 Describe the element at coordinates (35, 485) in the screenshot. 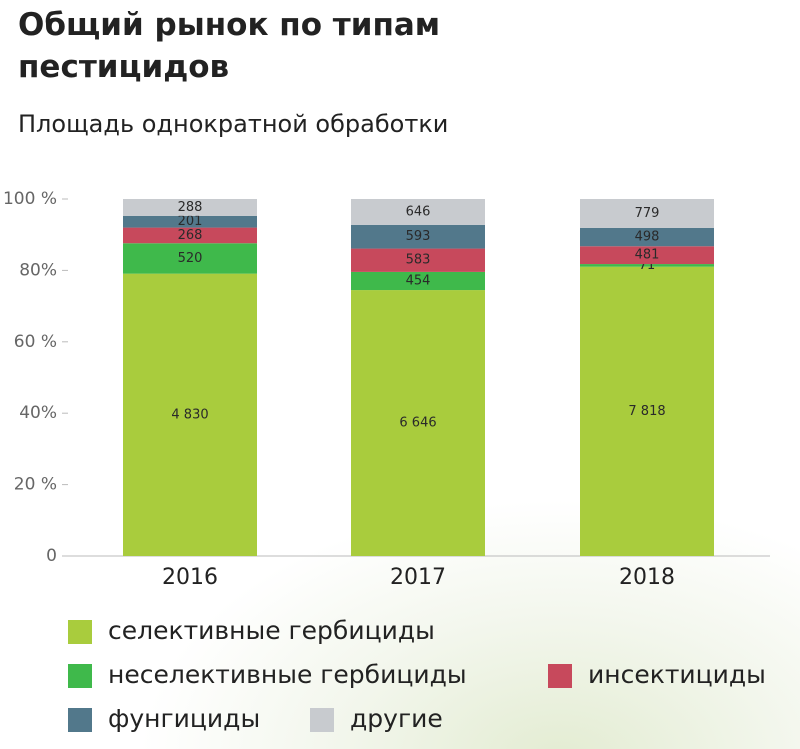

I see `y-tick-label: 20 %` at that location.